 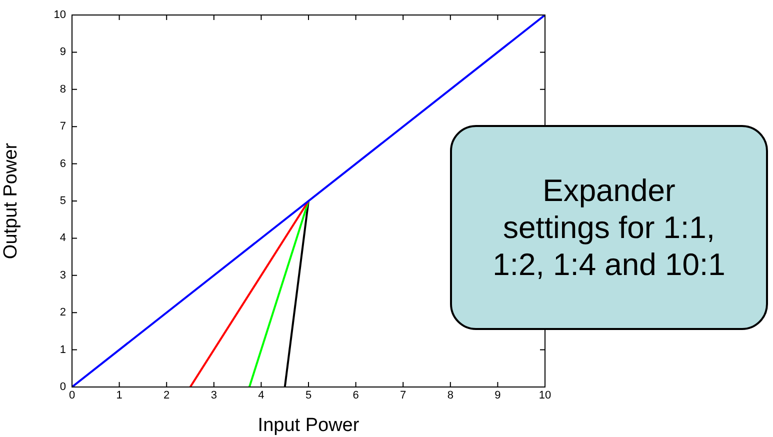 I want to click on y-tick-label: 9, so click(x=63, y=52).